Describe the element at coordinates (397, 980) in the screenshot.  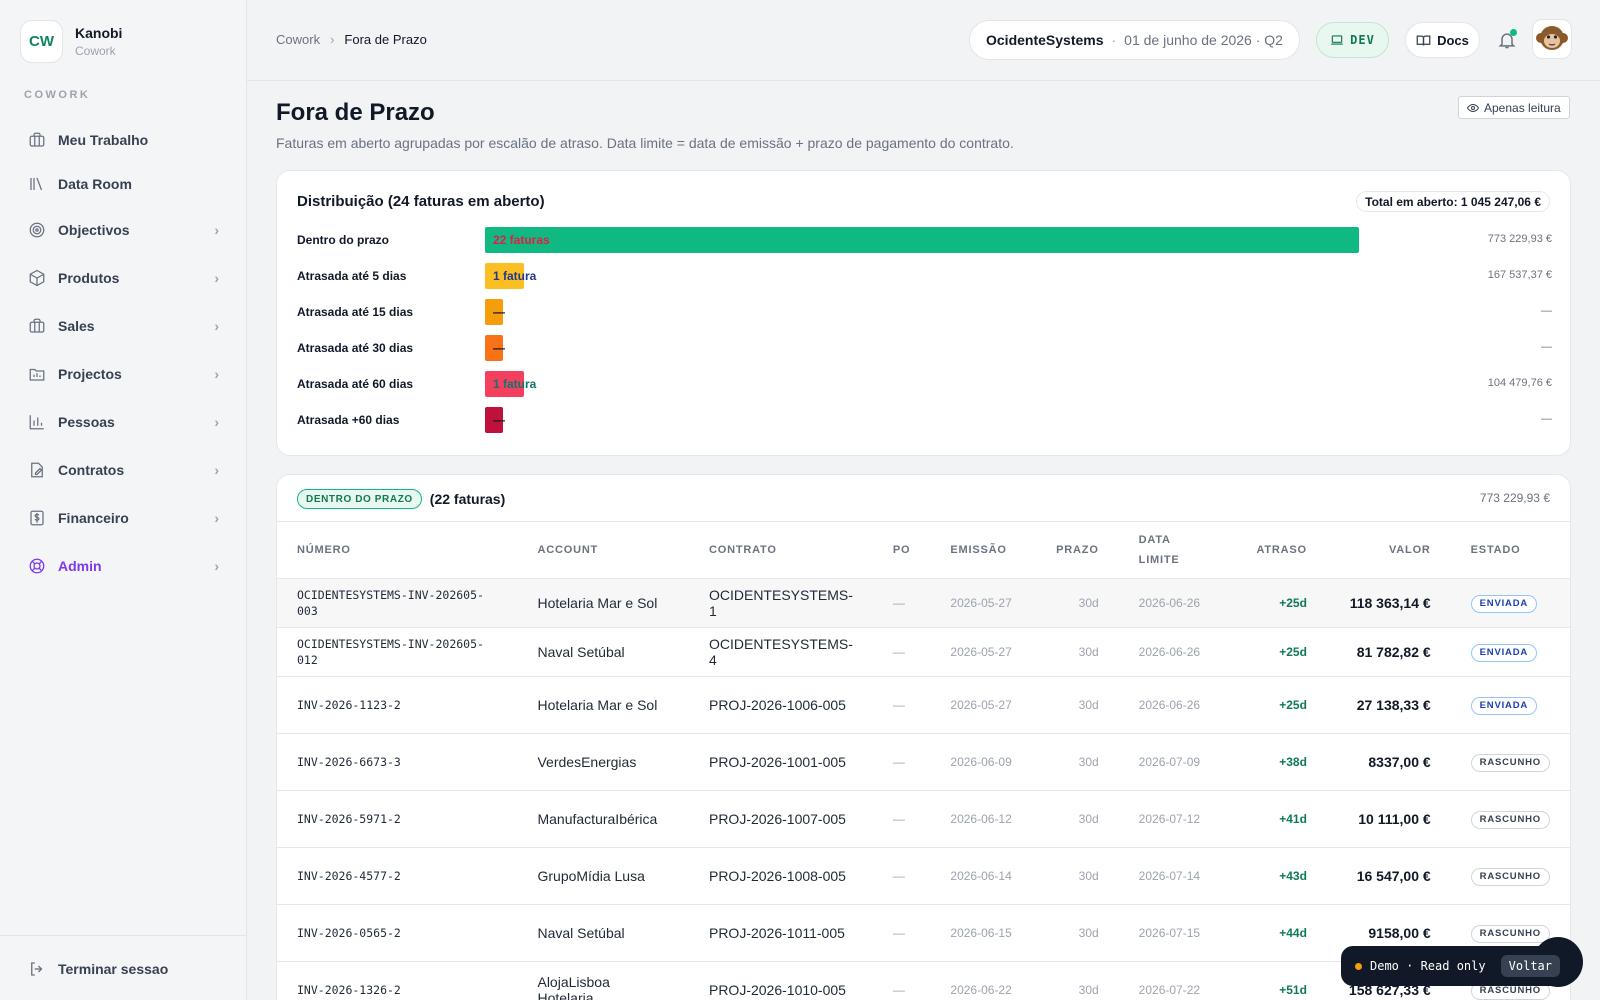
I see `cell-numero: INV-2026-1326-2` at that location.